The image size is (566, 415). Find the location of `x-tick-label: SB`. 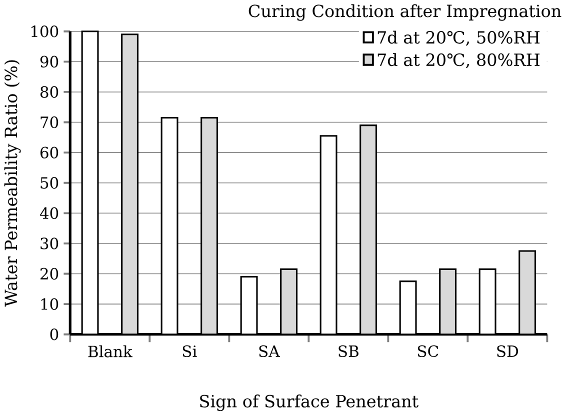

x-tick-label: SB is located at coordinates (348, 351).